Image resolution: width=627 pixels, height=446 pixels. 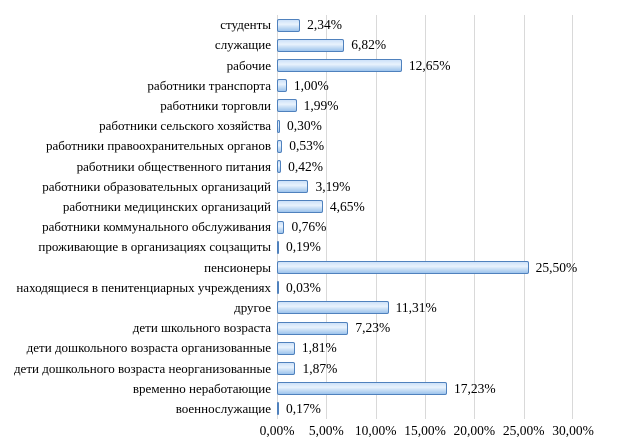 I want to click on category-label: пенсионеры, so click(x=237, y=267).